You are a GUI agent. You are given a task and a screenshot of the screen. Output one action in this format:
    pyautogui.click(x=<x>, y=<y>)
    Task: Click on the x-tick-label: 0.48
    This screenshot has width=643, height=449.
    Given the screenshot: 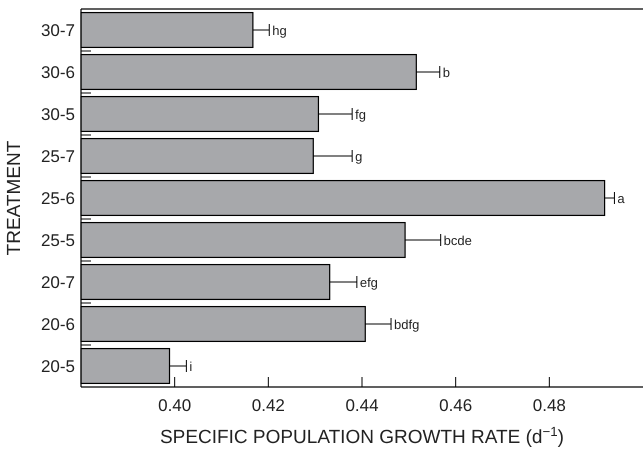 What is the action you would take?
    pyautogui.click(x=549, y=405)
    